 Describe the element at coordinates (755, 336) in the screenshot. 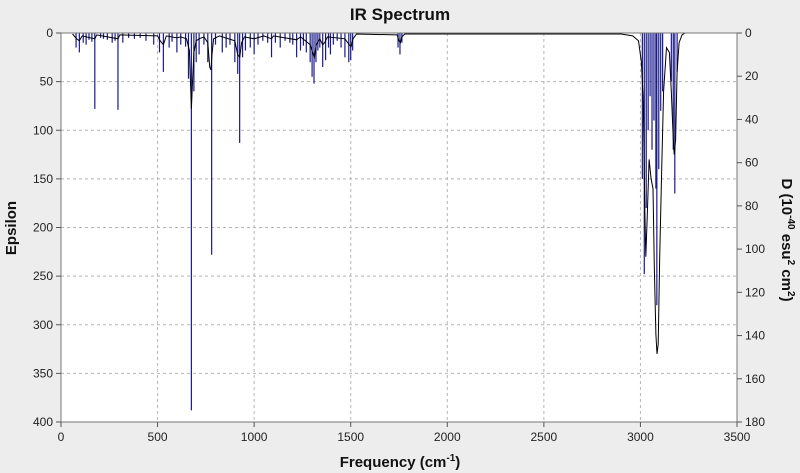

I see `y-right-tick-label: 140` at that location.